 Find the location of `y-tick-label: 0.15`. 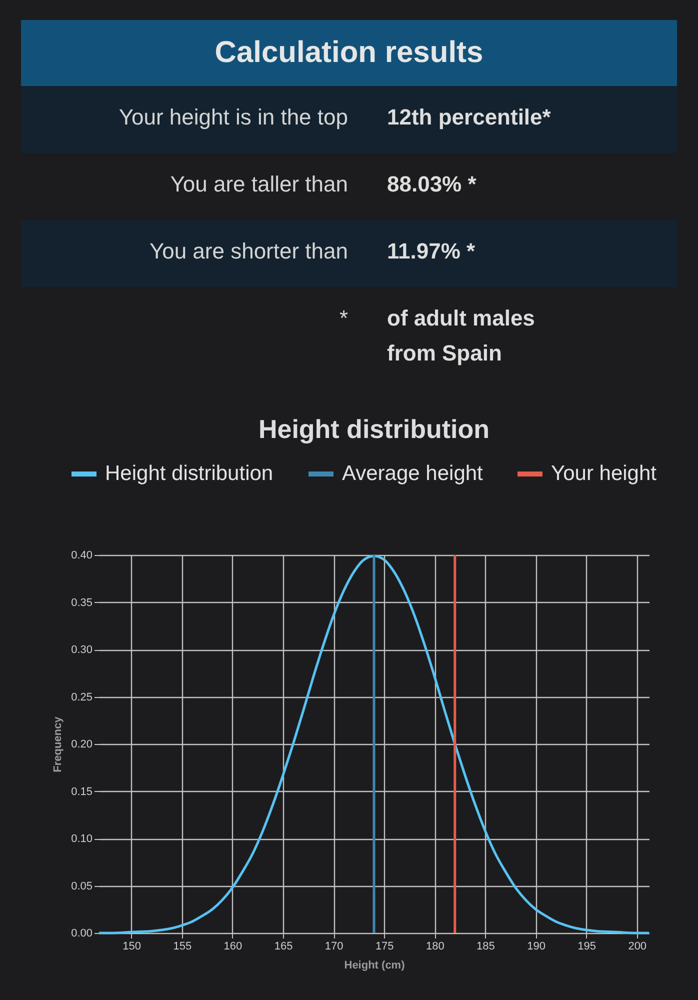

y-tick-label: 0.15 is located at coordinates (81, 792).